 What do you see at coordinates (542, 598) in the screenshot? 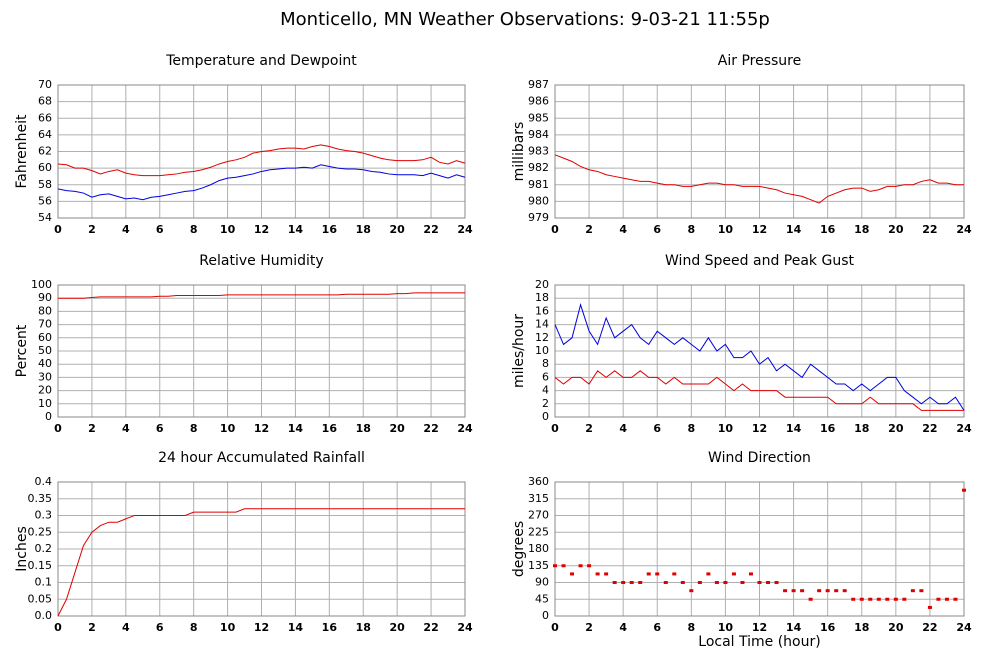
I see `y-tick-label: 45` at bounding box center [542, 598].